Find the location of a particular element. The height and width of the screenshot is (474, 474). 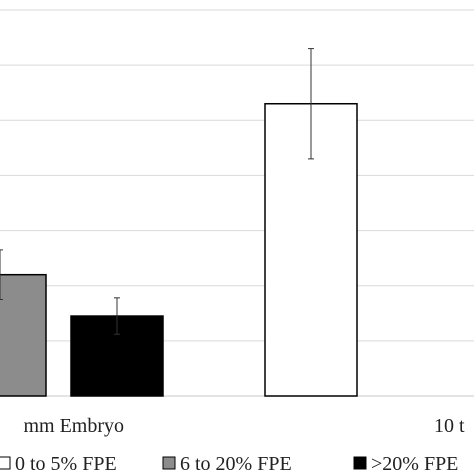

category-labels: mm Embryo 10 t is located at coordinates (244, 426).